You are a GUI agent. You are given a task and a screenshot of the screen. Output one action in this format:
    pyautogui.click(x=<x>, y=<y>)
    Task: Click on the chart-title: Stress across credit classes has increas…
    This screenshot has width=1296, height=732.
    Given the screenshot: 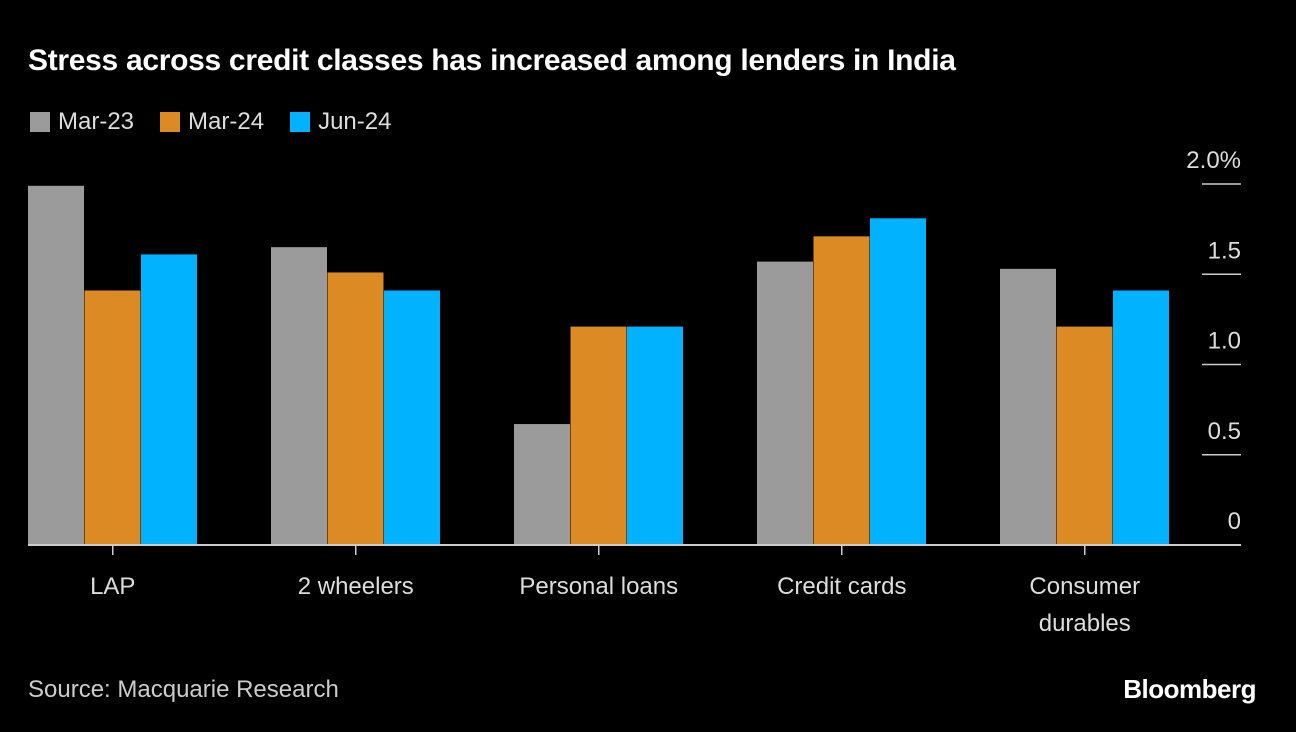 What is the action you would take?
    pyautogui.click(x=492, y=60)
    